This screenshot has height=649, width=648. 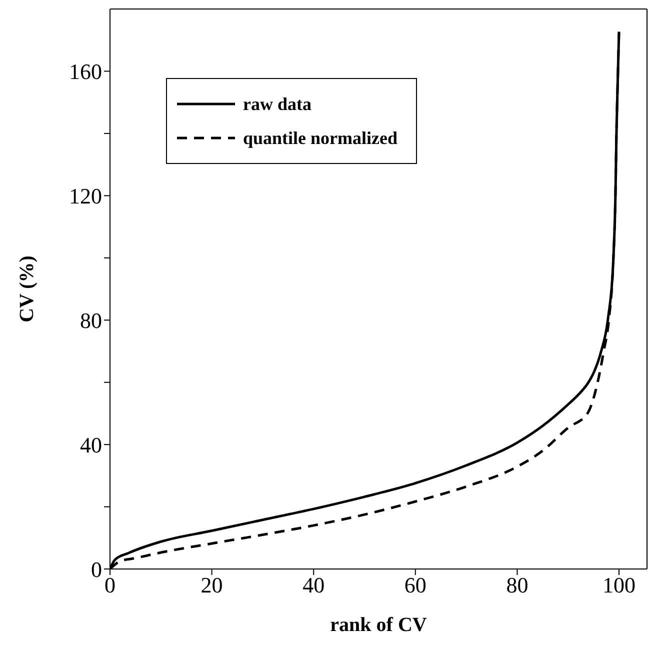 What do you see at coordinates (91, 445) in the screenshot?
I see `y-tick-label: 40` at bounding box center [91, 445].